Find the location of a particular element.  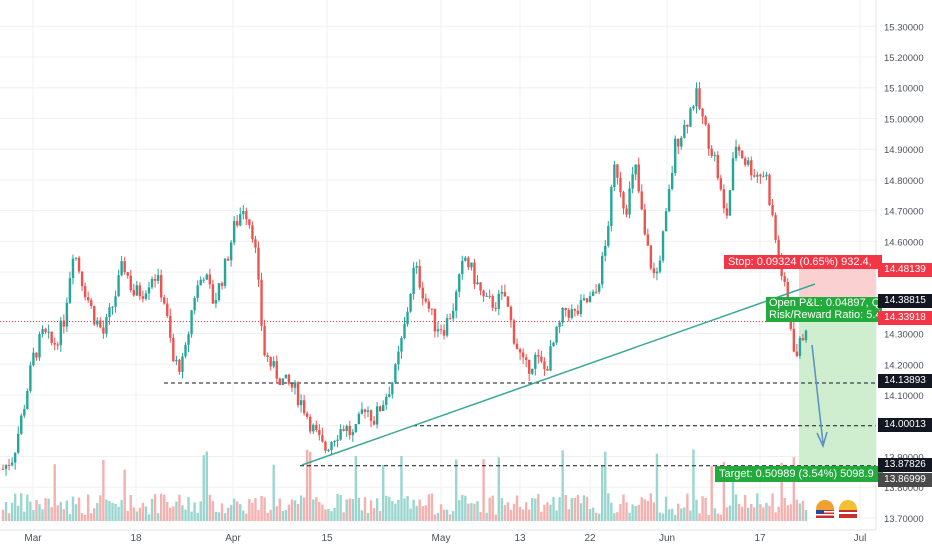

price-tag-target: 13.87826 is located at coordinates (905, 465).